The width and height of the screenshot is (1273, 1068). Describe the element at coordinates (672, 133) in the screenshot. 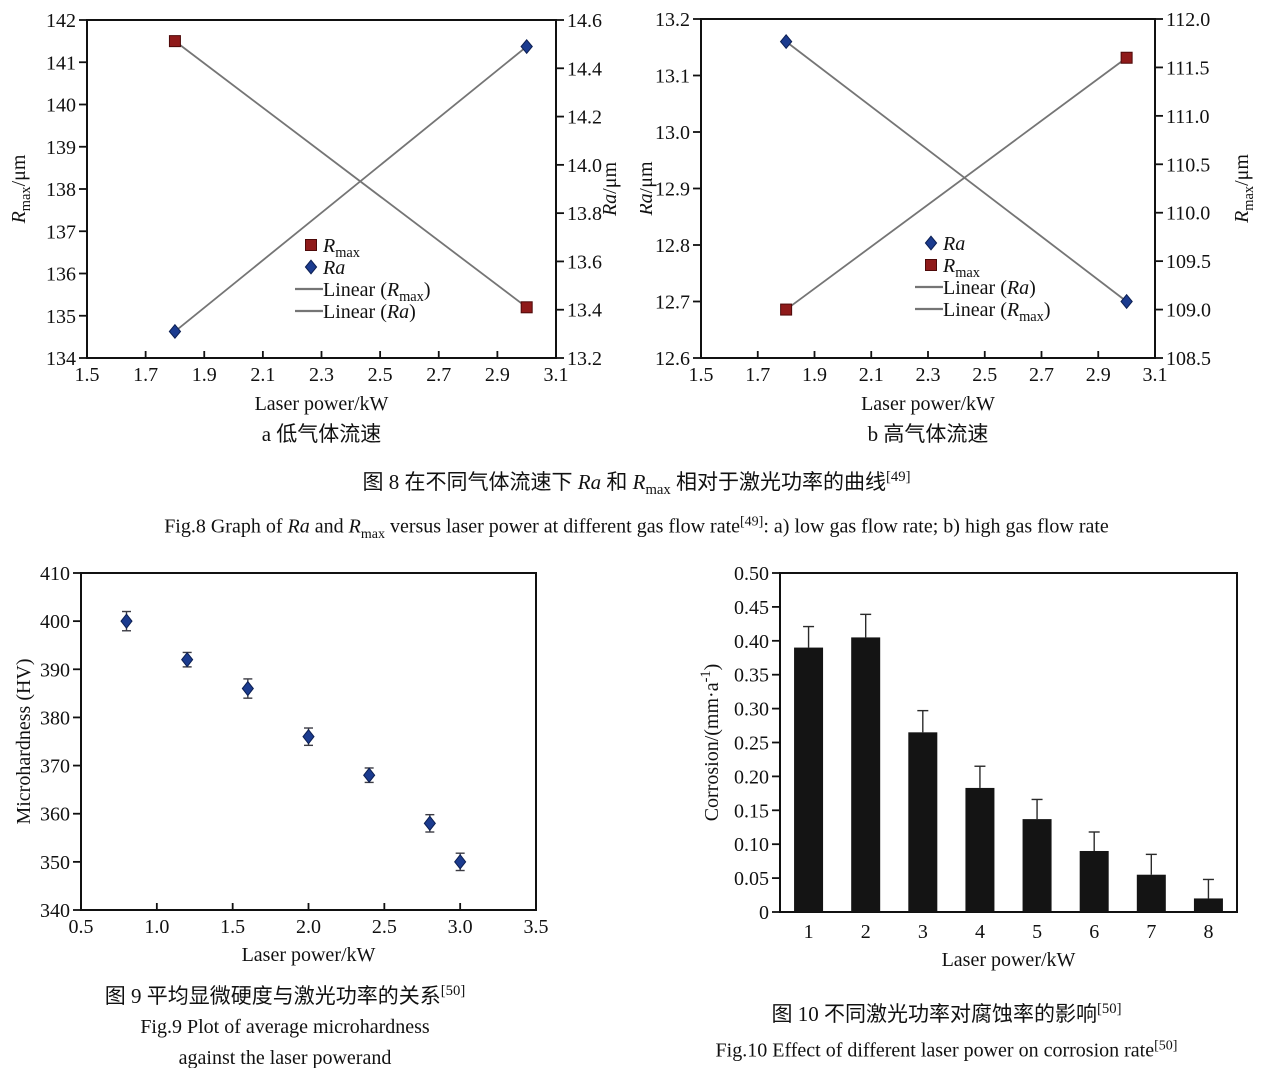

I see `fig8b-left-tick: 13.0` at that location.